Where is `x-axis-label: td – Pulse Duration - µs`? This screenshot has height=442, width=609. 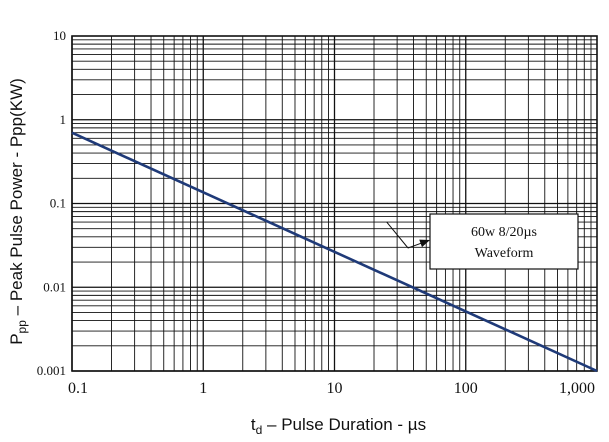 x-axis-label: td – Pulse Duration - µs is located at coordinates (338, 426).